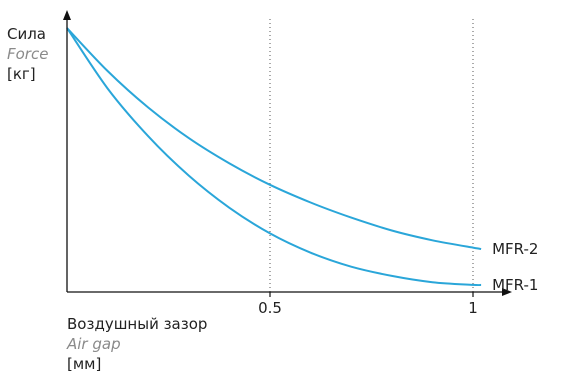 The height and width of the screenshot is (381, 578). Describe the element at coordinates (473, 308) in the screenshot. I see `x-tick-label-2: 1` at that location.